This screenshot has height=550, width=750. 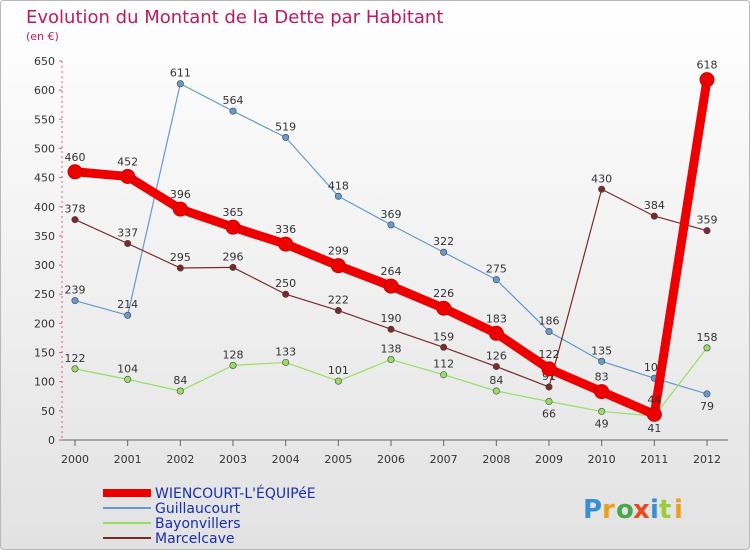 I want to click on data-label: 396, so click(x=180, y=194).